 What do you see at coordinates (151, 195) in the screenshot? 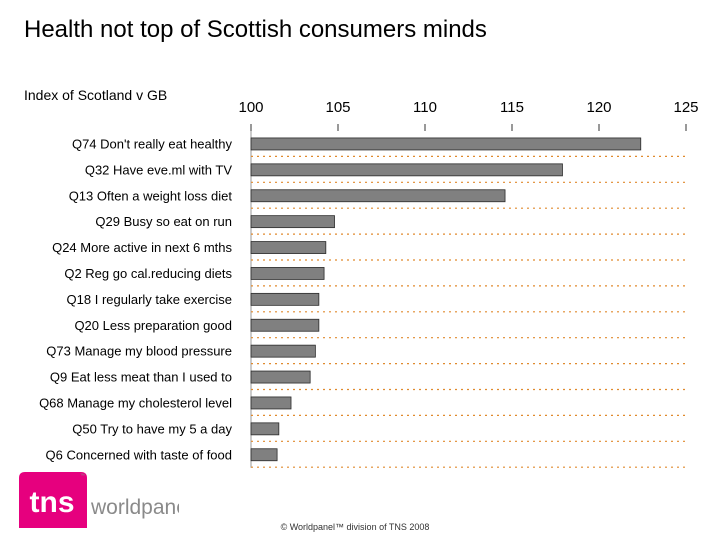
I see `category-label: Q13 Often a weight loss diet` at bounding box center [151, 195].